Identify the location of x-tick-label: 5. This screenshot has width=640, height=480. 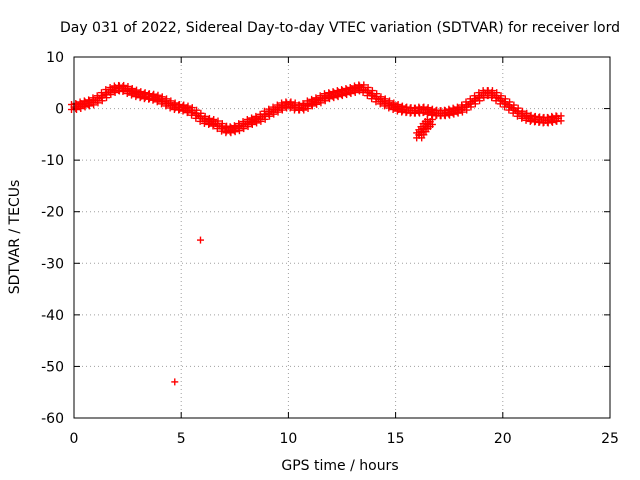
(181, 439).